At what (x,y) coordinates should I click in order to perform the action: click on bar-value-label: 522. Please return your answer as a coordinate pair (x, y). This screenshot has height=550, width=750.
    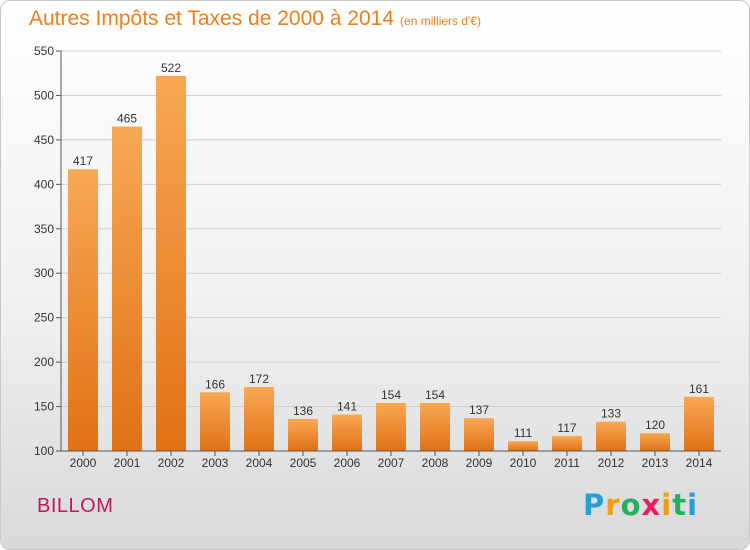
    Looking at the image, I should click on (171, 68).